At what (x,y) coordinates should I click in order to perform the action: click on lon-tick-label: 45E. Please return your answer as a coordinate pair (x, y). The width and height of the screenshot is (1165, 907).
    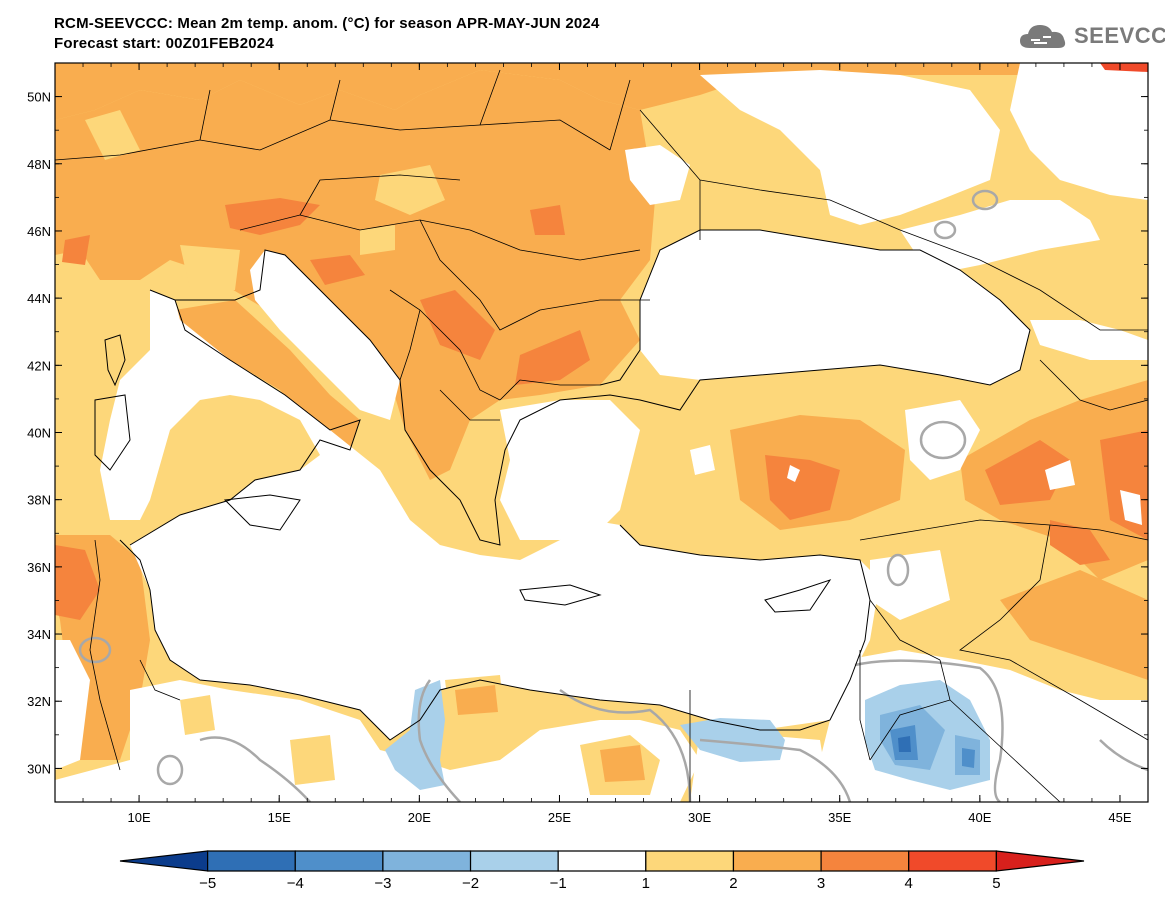
    Looking at the image, I should click on (1119, 817).